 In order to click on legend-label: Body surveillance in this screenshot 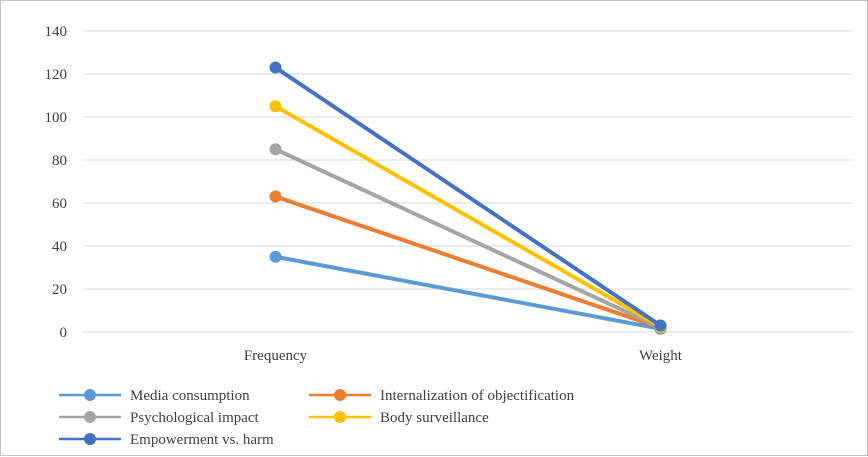, I will do `click(434, 418)`.